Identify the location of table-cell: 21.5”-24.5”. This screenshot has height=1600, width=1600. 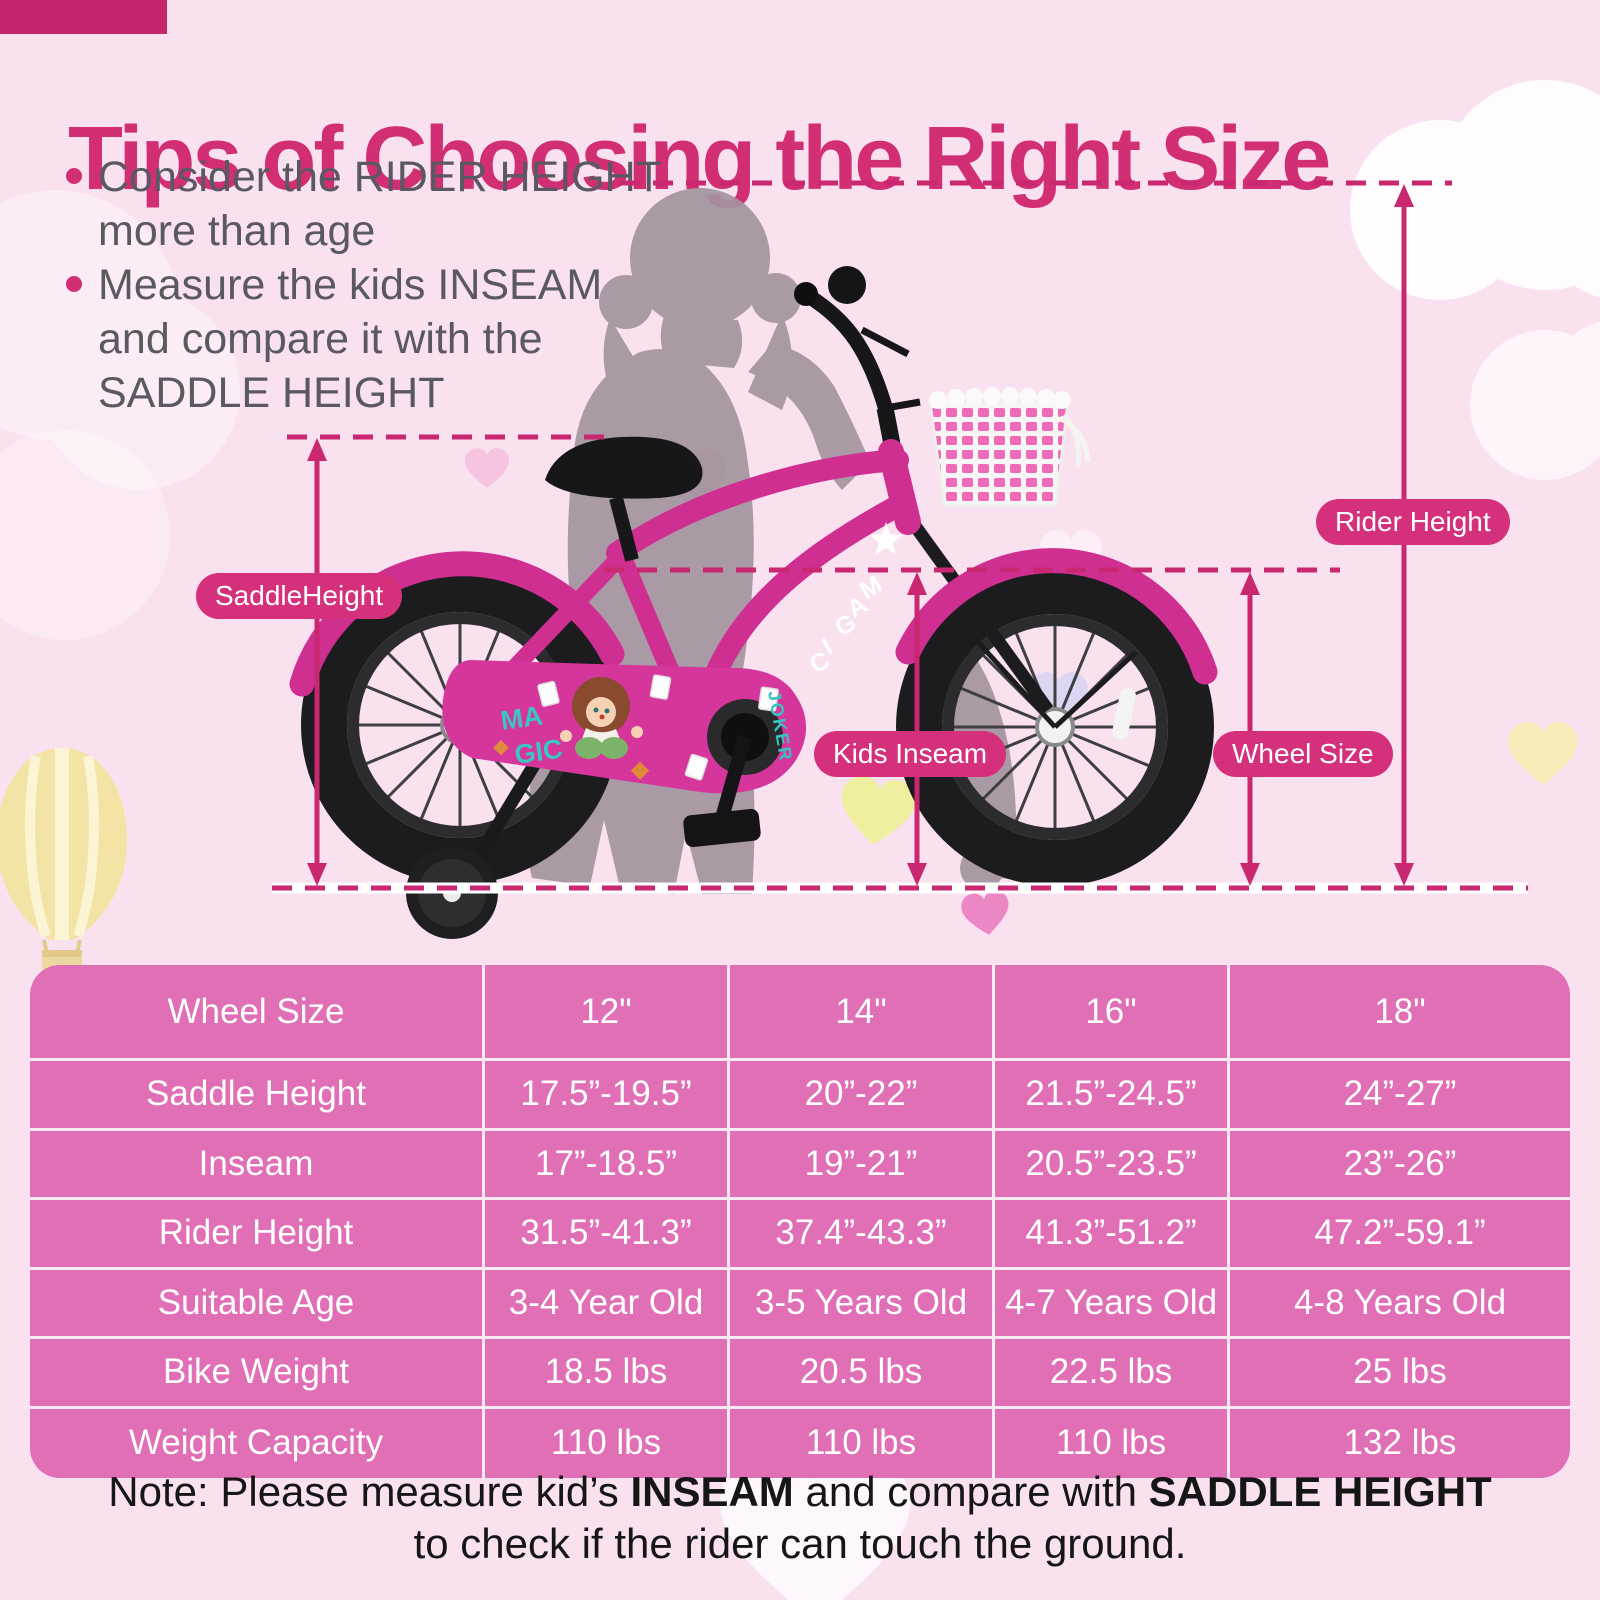
(1112, 1096).